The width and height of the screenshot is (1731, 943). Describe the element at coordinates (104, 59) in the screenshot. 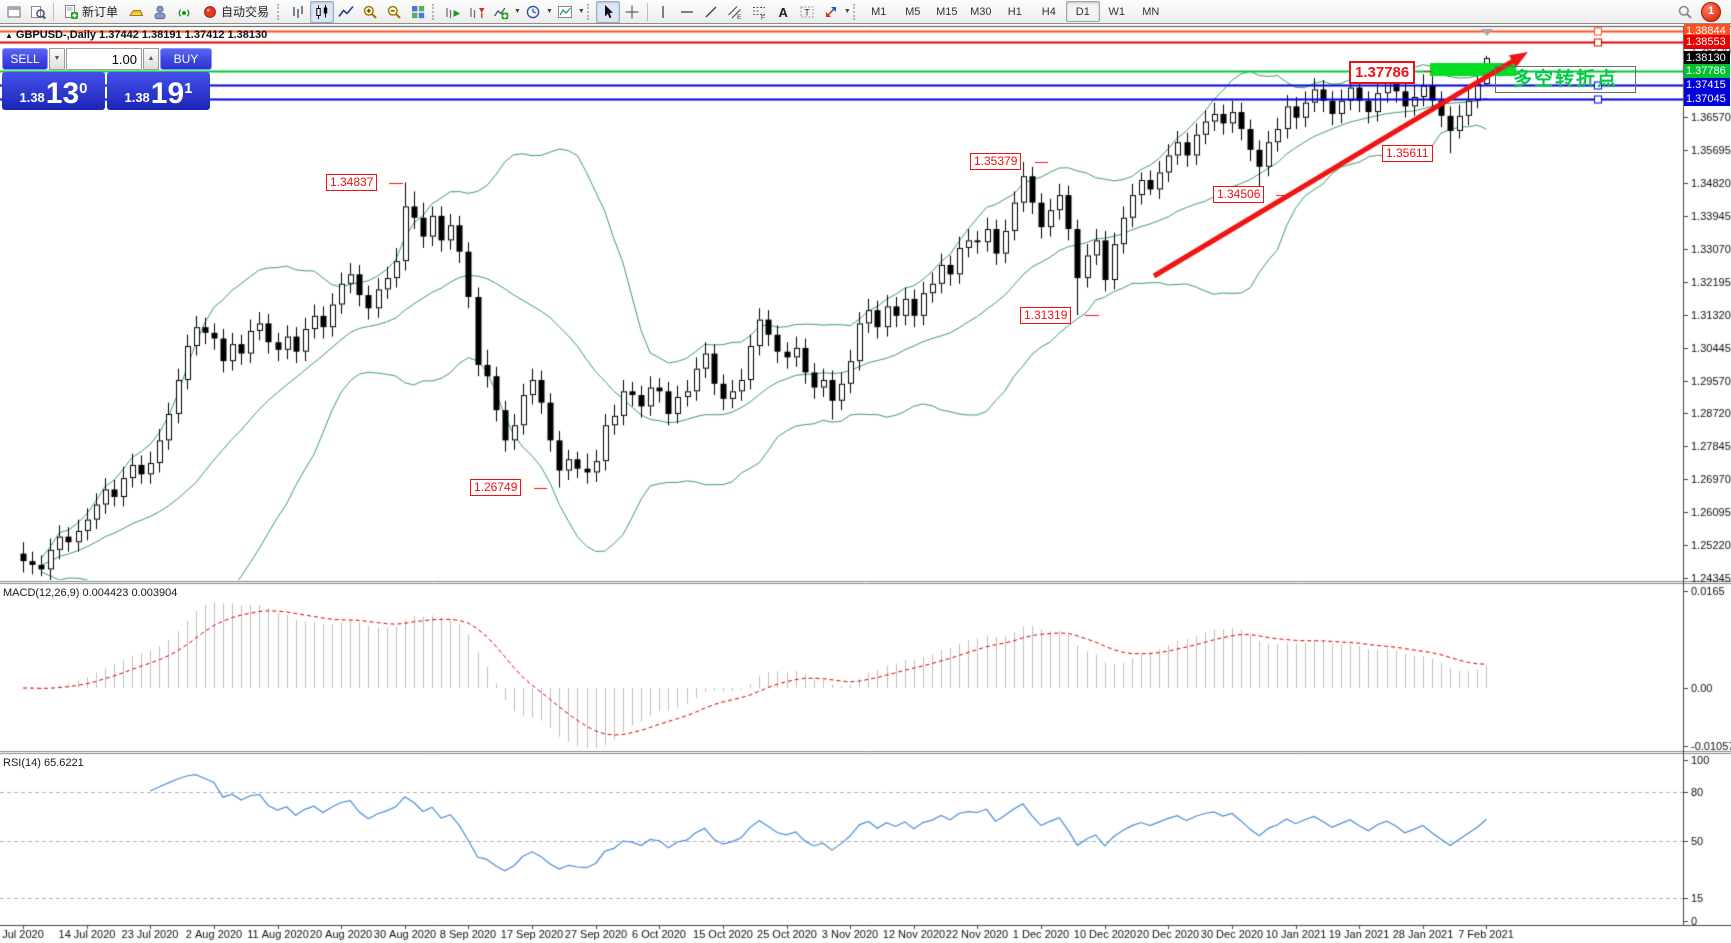

I see `volume-input` at that location.